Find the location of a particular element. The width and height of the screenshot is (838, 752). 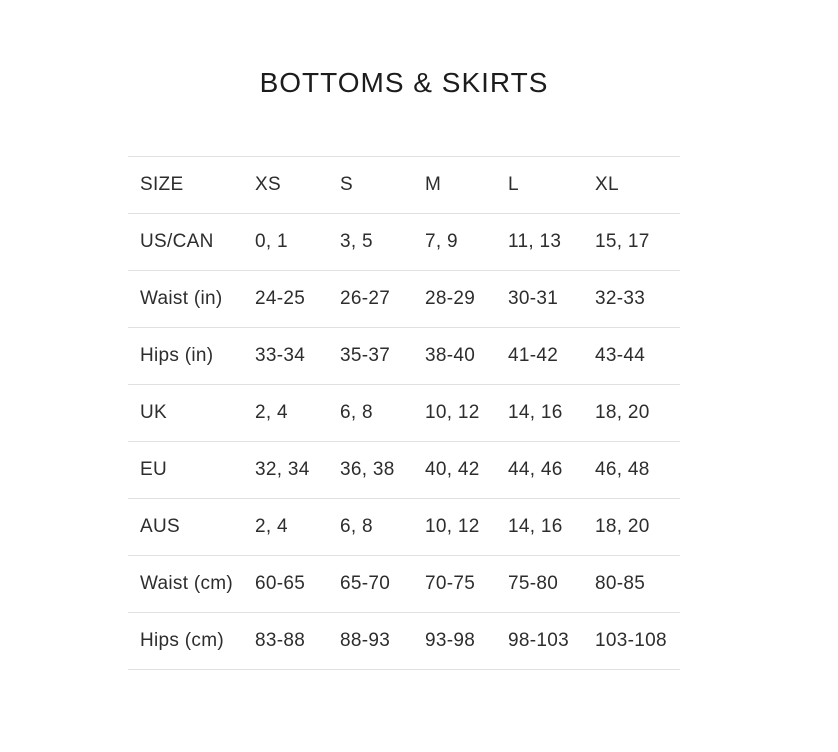

table-cell: 30-31 is located at coordinates (539, 299).